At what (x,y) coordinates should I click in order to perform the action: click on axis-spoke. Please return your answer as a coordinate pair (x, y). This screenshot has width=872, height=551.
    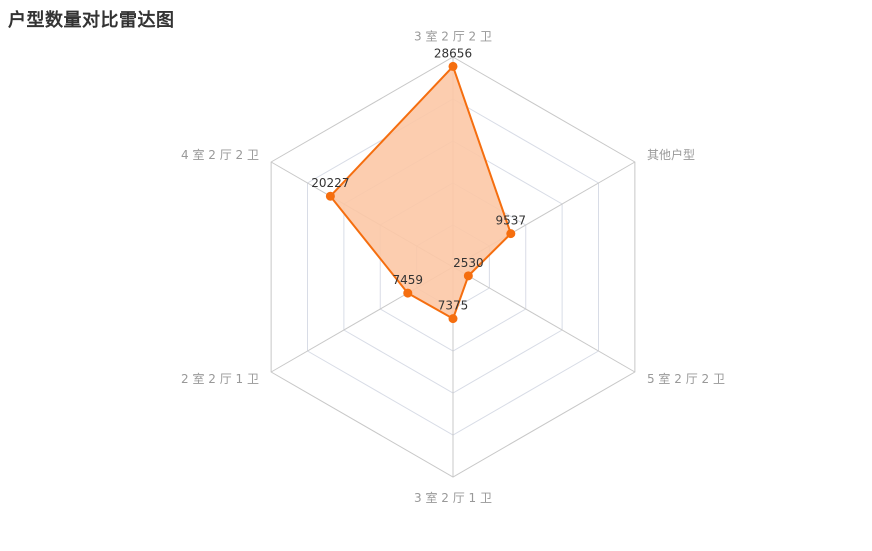
    Looking at the image, I should click on (544, 319).